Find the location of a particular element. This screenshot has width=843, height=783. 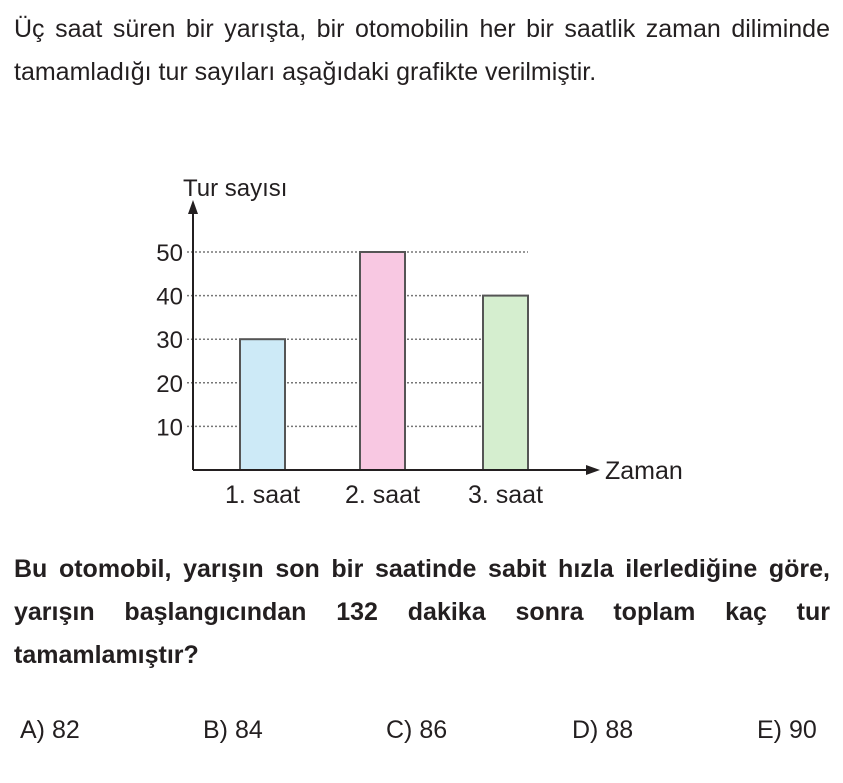

x-tick-labels: 1. saat 2. saat 3. saat is located at coordinates (384, 495).